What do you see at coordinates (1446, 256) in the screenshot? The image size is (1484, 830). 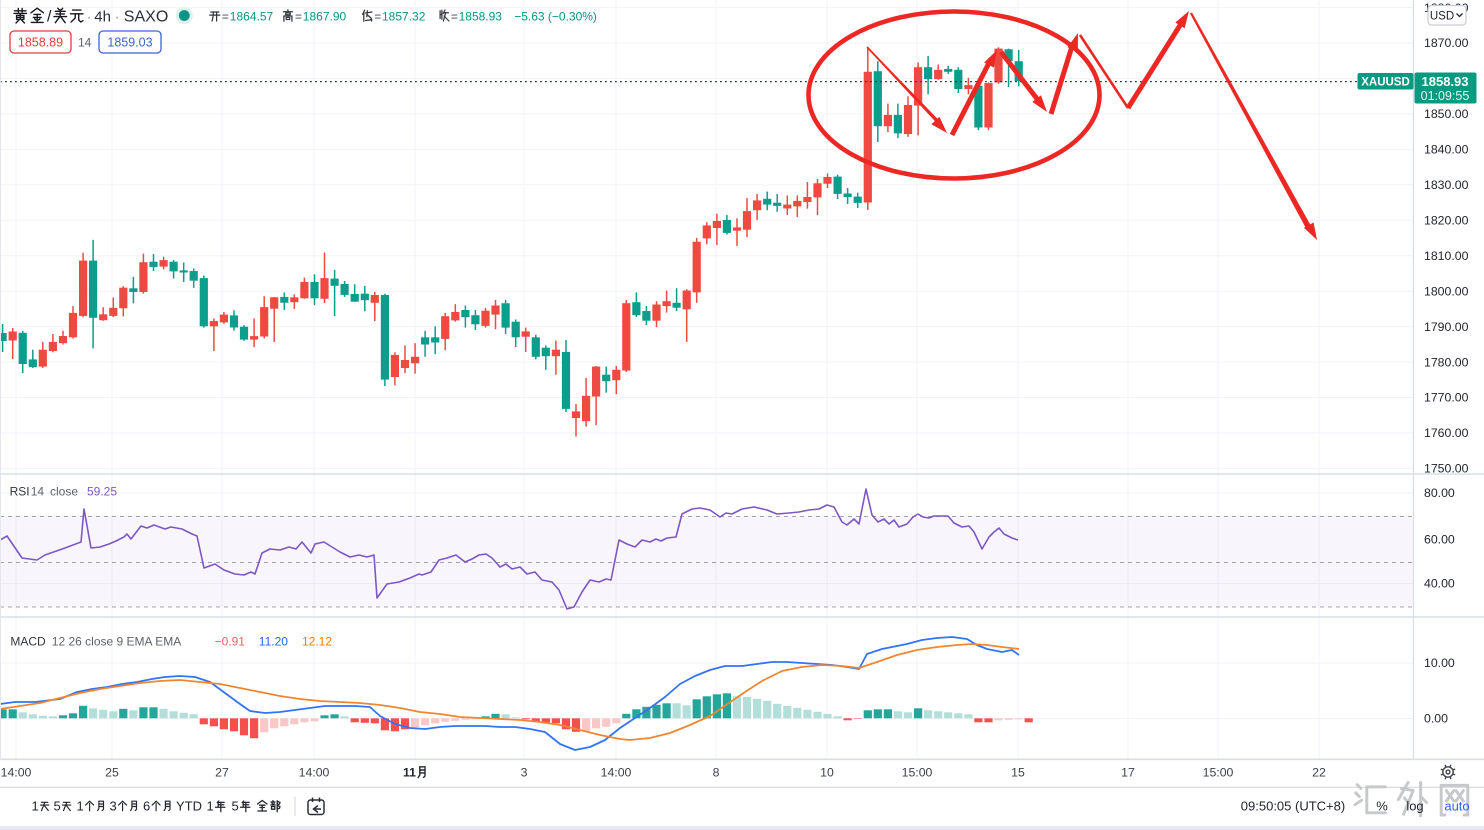 I see `svg-text: 1810.00` at bounding box center [1446, 256].